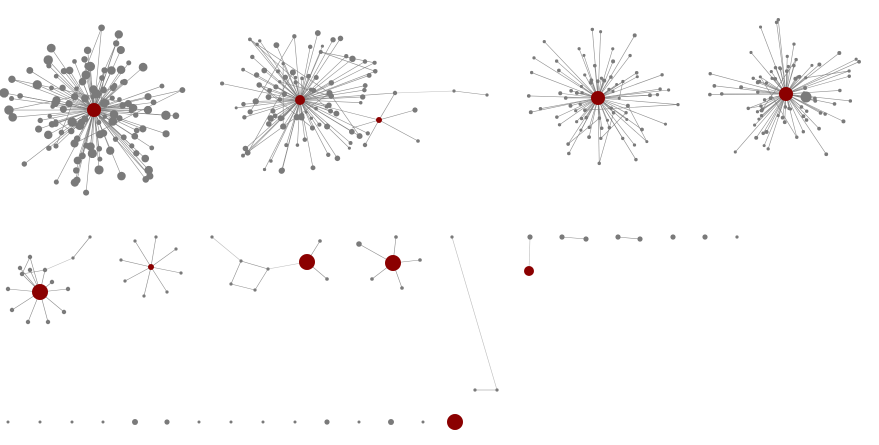  Describe the element at coordinates (475, 390) in the screenshot. I see `long-chain-node` at that location.